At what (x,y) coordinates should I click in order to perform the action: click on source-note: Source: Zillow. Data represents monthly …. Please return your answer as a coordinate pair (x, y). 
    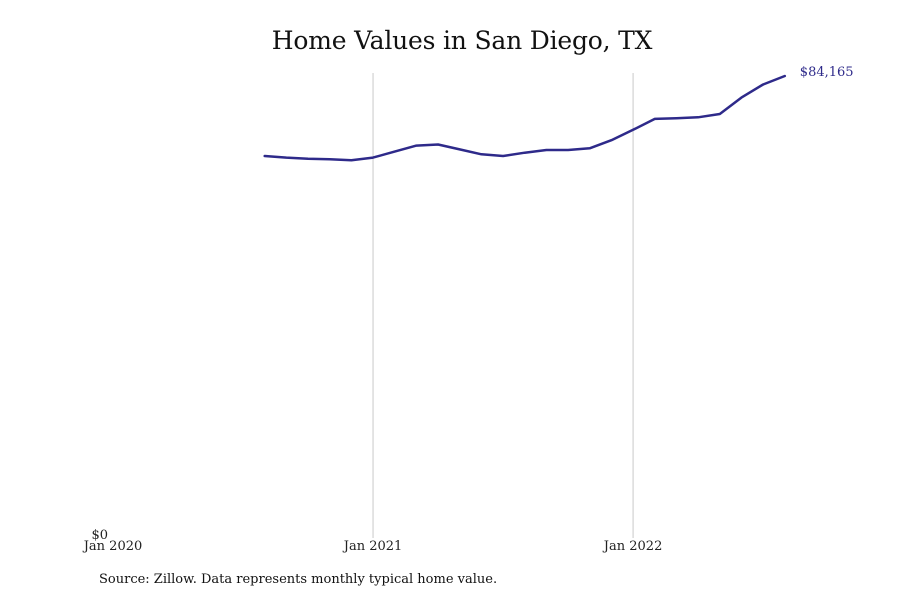
    Looking at the image, I should click on (298, 579).